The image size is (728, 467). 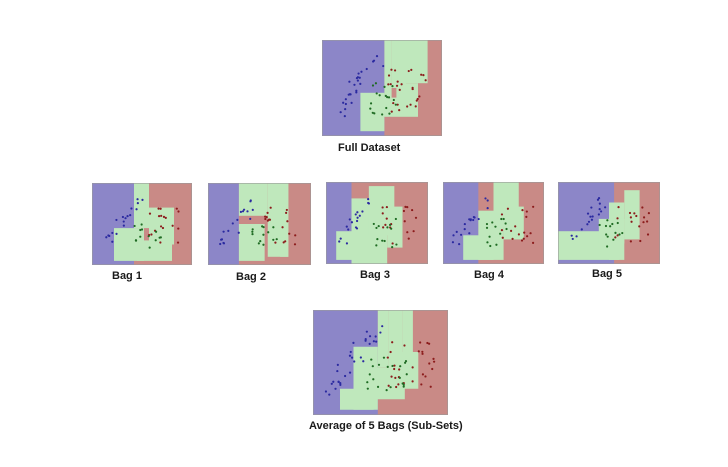 I want to click on full-dataset-plot, so click(x=382, y=88).